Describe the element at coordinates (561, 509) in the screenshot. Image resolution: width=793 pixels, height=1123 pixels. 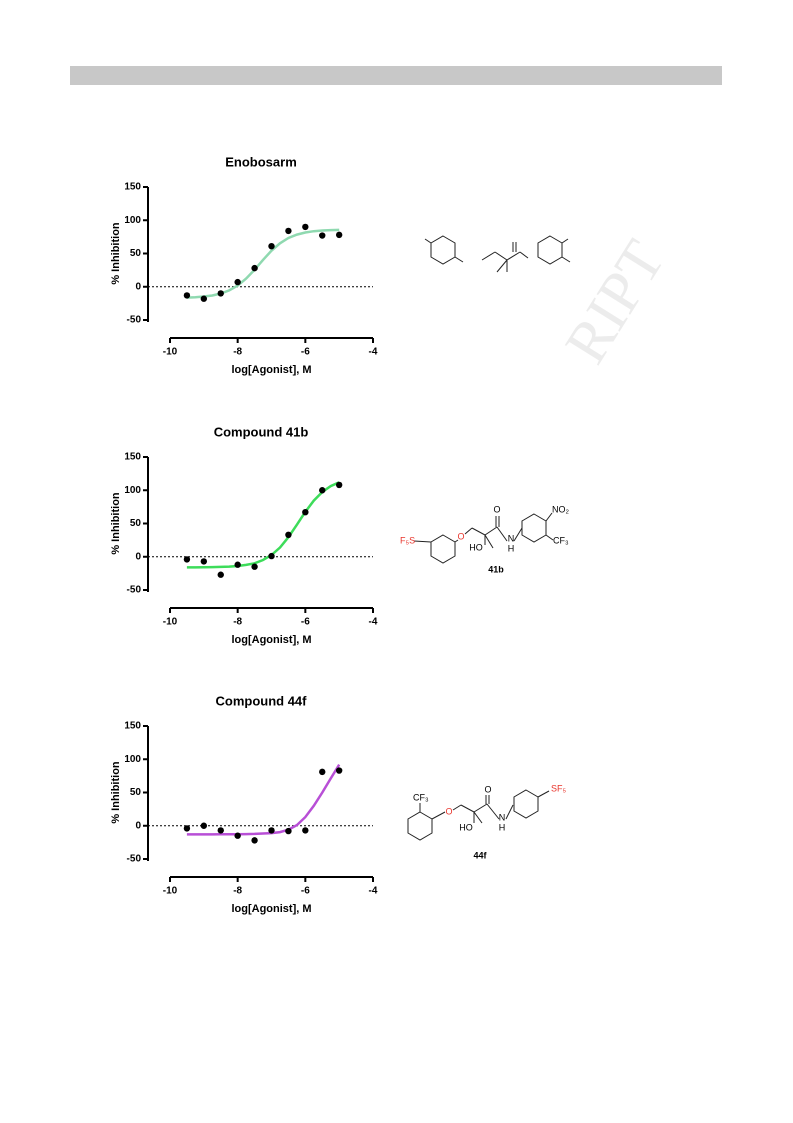
I see `chem-label: NO₂` at that location.